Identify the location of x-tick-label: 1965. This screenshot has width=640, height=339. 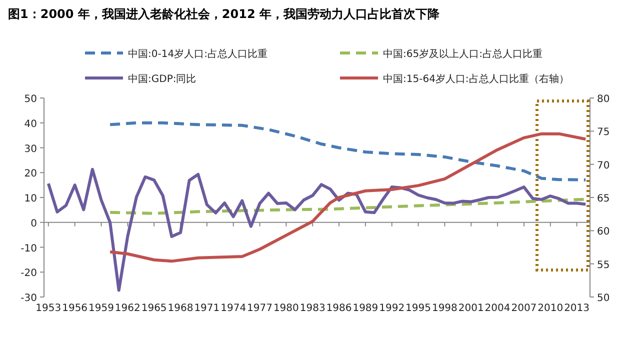
(154, 308).